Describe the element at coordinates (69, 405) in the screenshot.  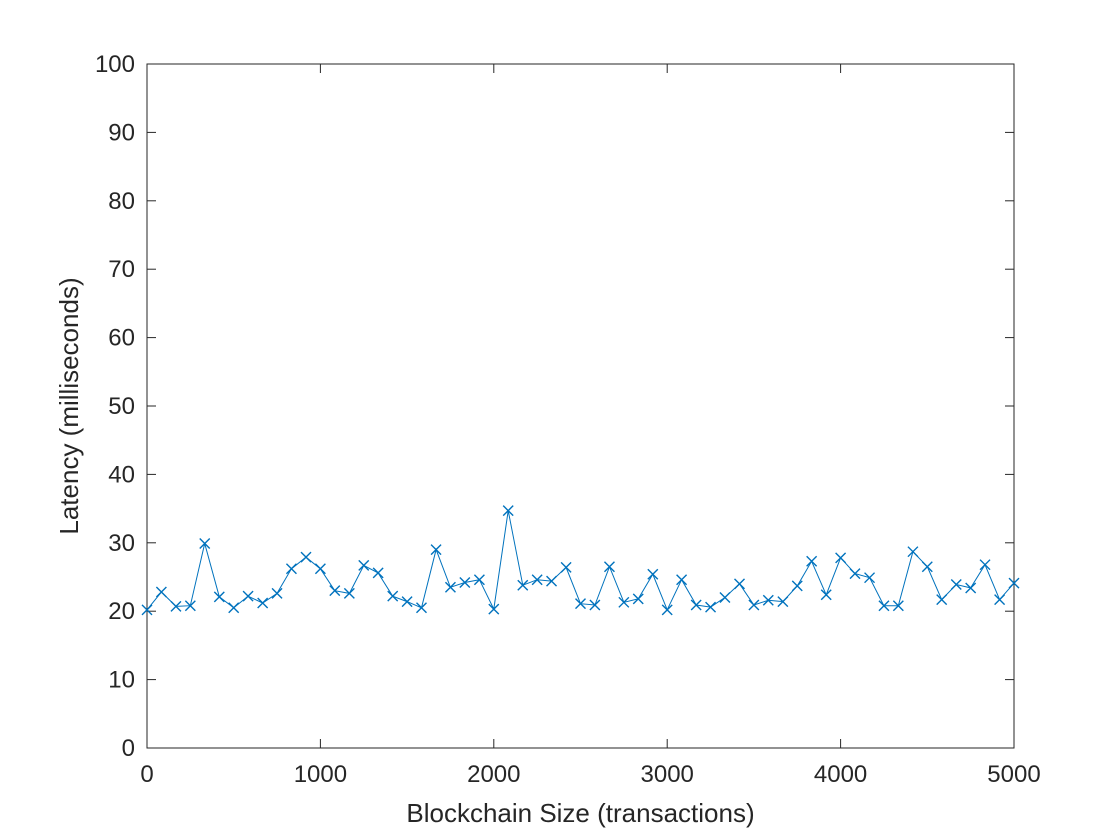
I see `y-axis-title: Latency (milliseconds)` at that location.